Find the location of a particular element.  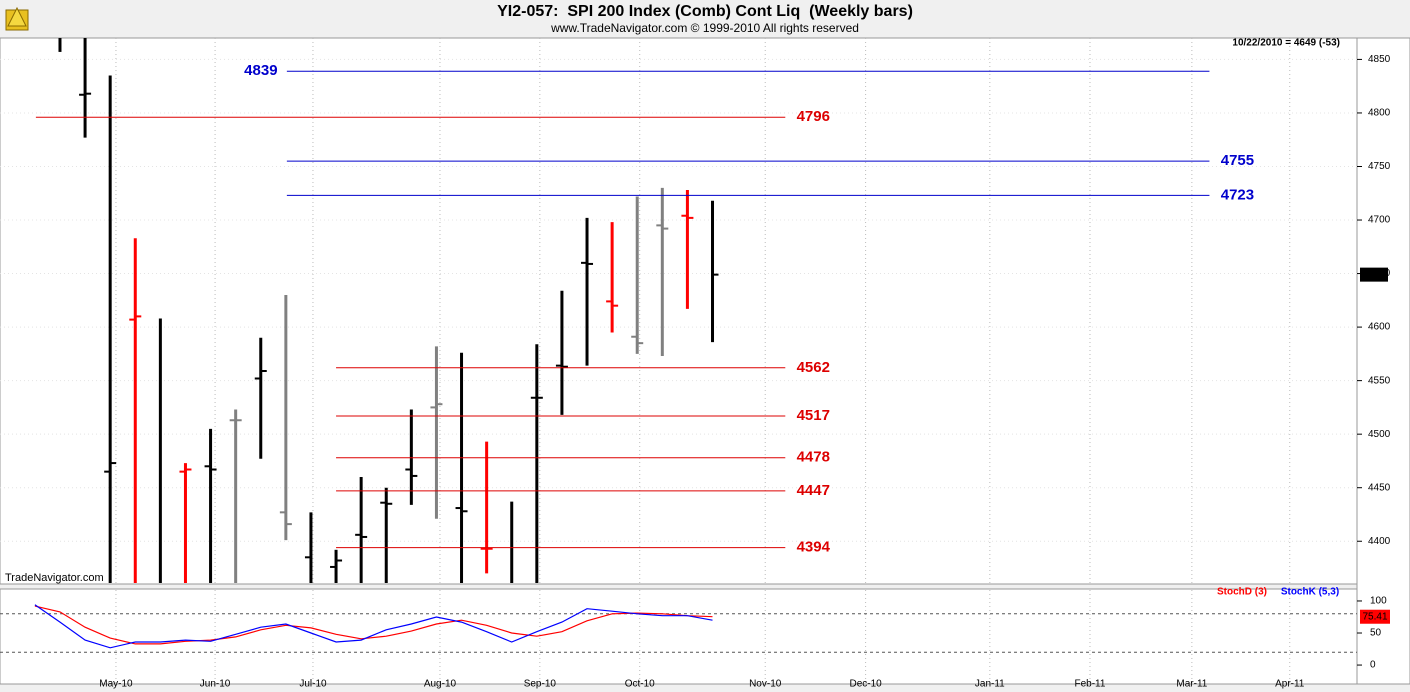

level-label: 4517 is located at coordinates (813, 415).